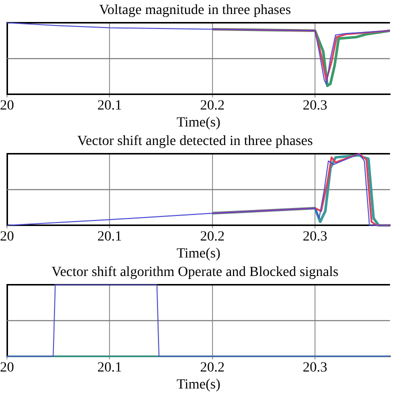  What do you see at coordinates (195, 10) in the screenshot?
I see `chart-title: Voltage magnitude in three phases` at bounding box center [195, 10].